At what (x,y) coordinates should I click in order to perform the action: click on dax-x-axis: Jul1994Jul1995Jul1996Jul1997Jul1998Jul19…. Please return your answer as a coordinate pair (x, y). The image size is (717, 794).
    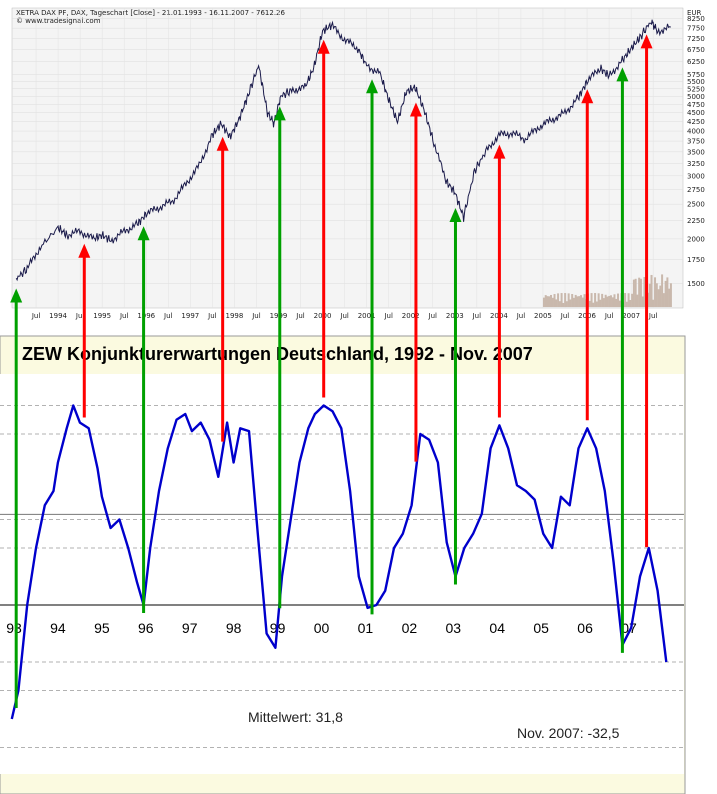
    Looking at the image, I should click on (344, 316).